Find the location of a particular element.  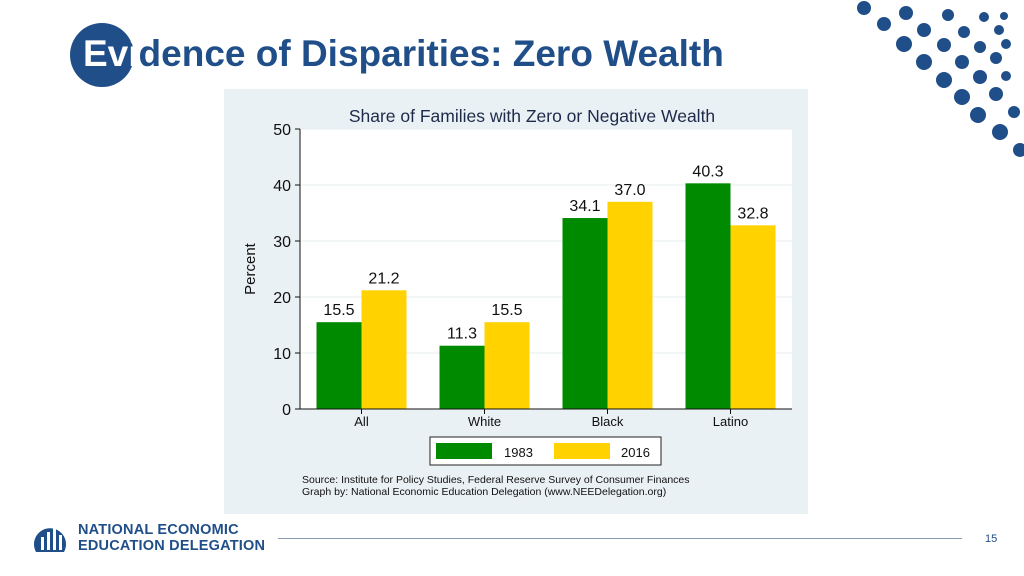

x-tick-label: Black is located at coordinates (608, 421).